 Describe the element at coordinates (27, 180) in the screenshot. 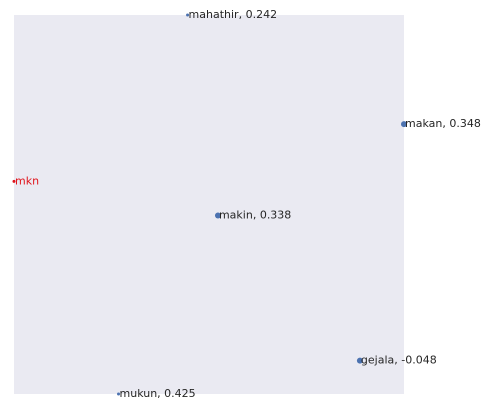

I see `data-point-label: mkn` at that location.